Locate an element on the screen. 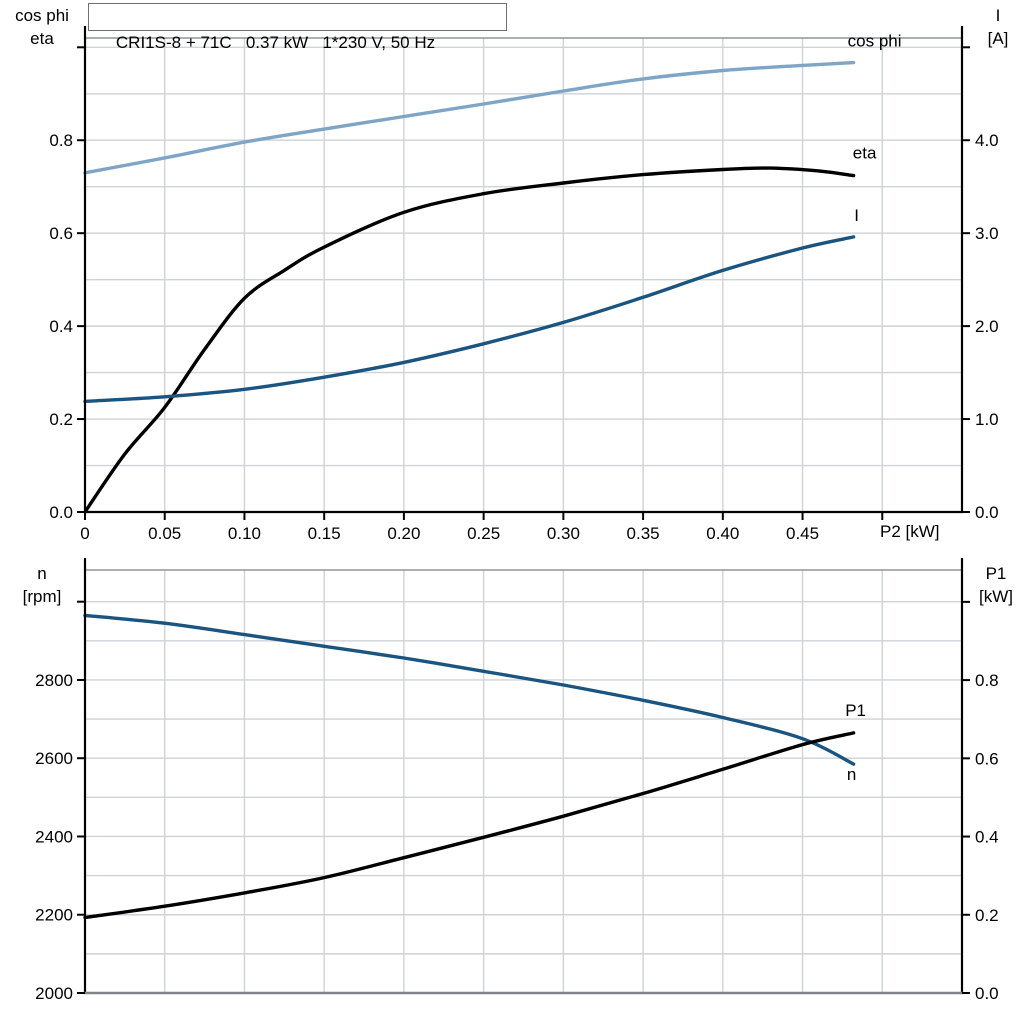  right-axis-tick-label: 1.0 is located at coordinates (987, 419).